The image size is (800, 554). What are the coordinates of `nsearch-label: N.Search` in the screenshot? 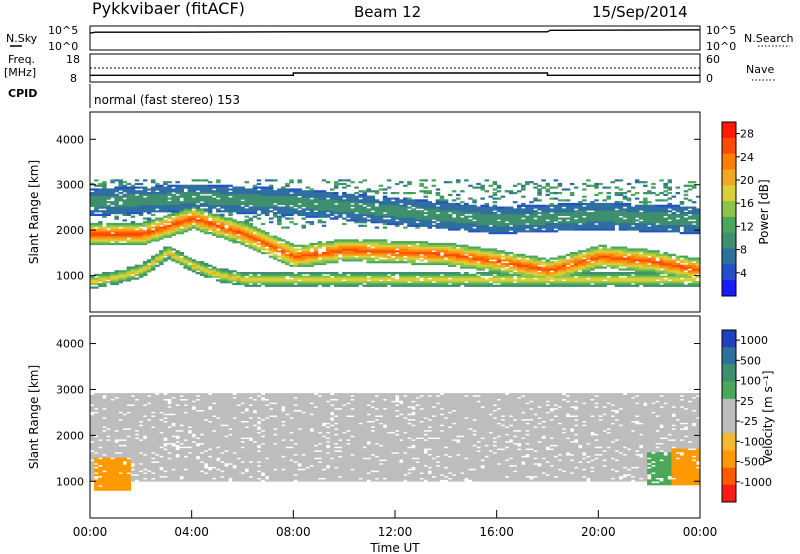 It's located at (769, 38).